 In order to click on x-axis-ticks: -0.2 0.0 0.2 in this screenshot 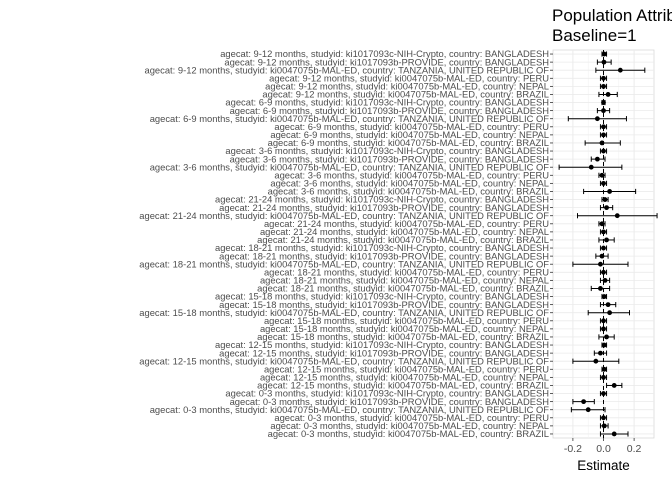, I will do `click(603, 446)`.